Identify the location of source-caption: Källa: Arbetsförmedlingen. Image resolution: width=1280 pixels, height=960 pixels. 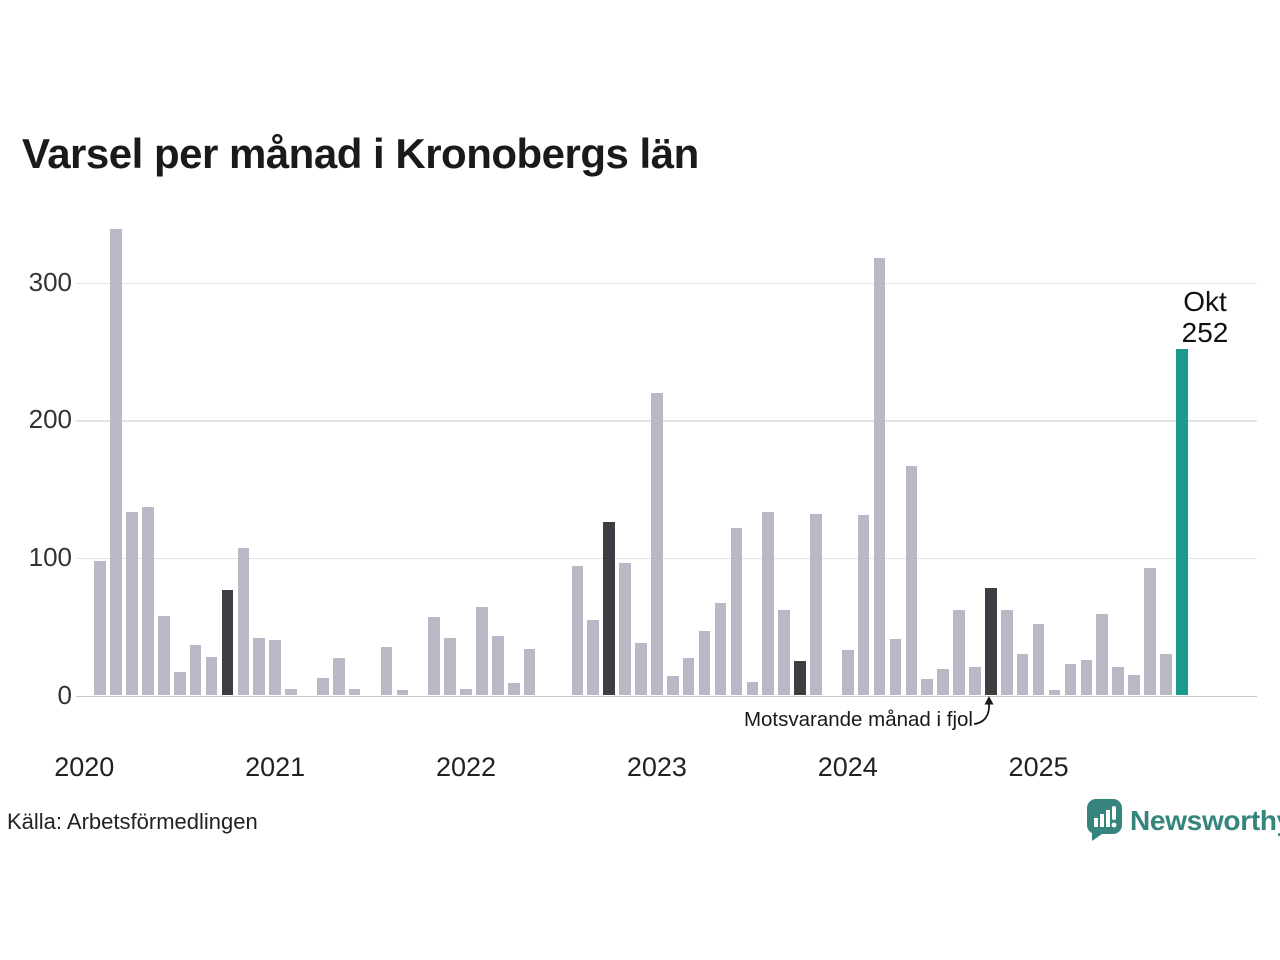
(132, 821).